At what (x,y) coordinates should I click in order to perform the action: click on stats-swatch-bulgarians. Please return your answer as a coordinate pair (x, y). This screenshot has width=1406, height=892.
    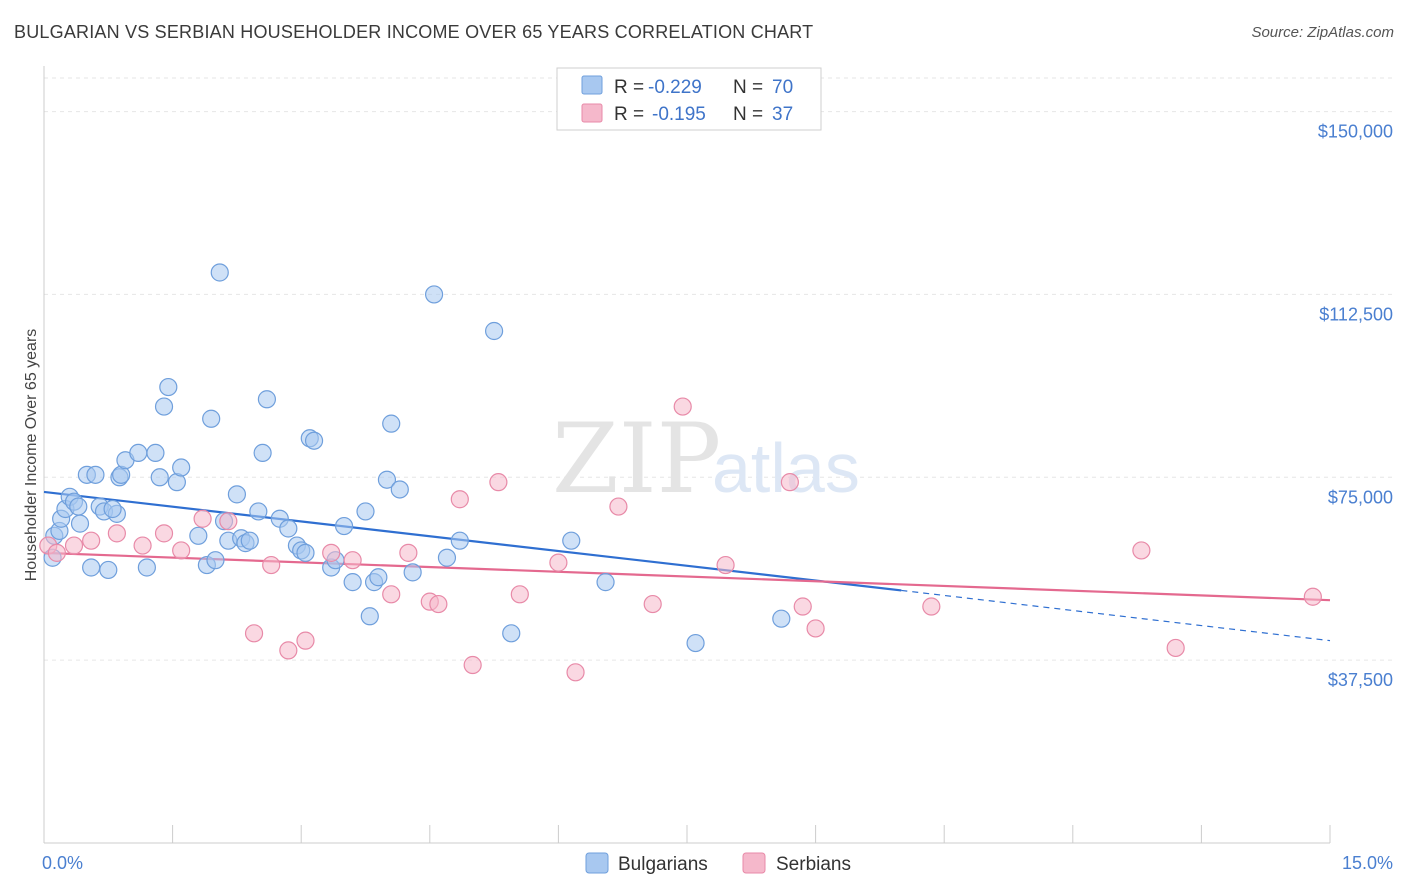
    Looking at the image, I should click on (592, 85).